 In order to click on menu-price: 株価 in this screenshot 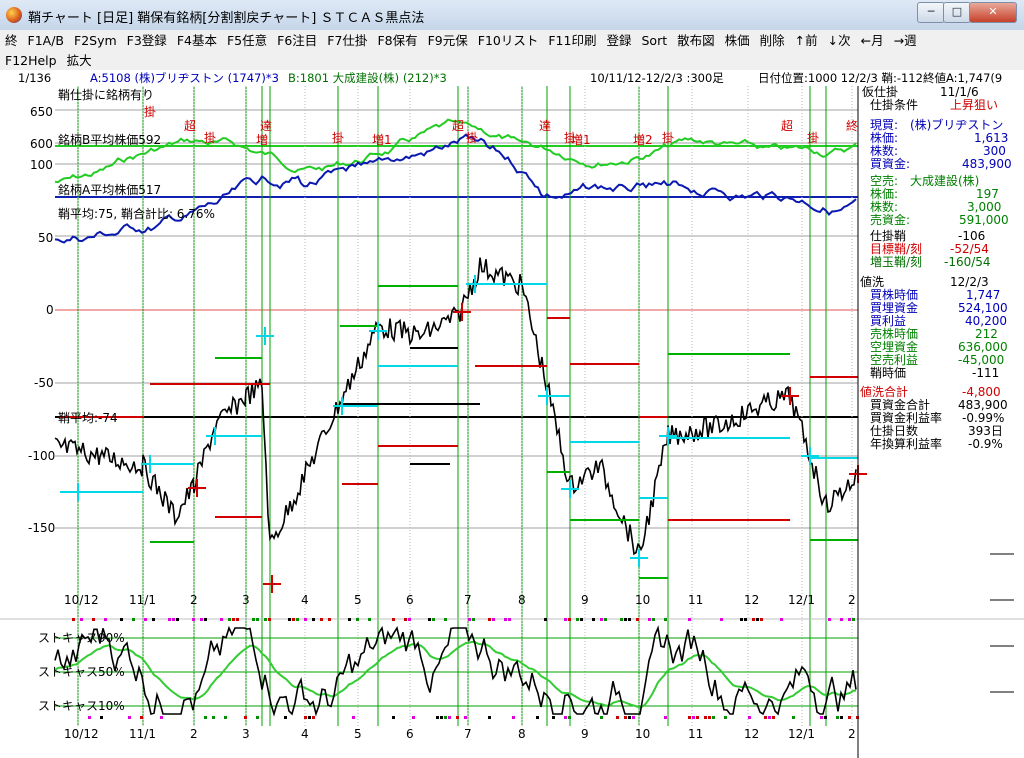, I will do `click(737, 40)`.